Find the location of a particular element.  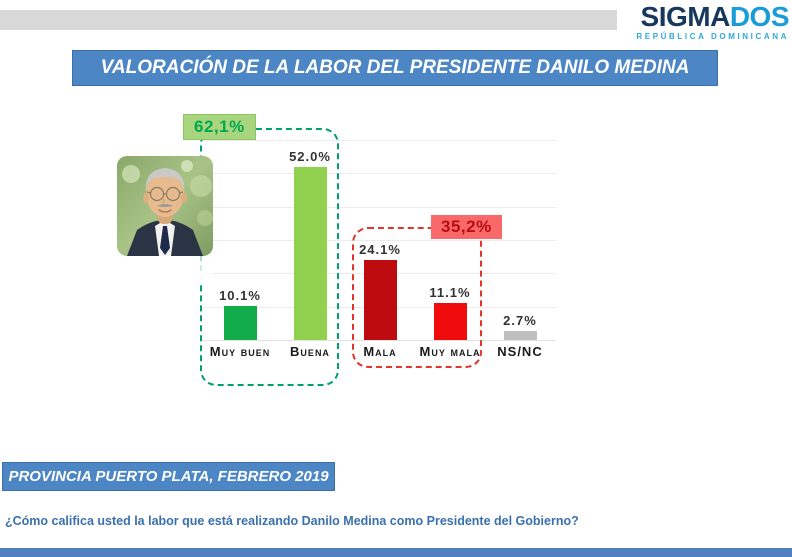

bottom-accent-bar is located at coordinates (396, 552).